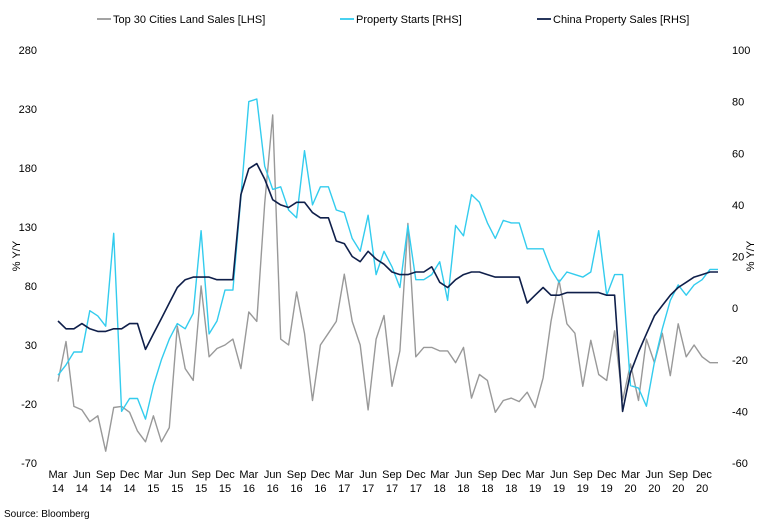 The height and width of the screenshot is (526, 770). Describe the element at coordinates (740, 412) in the screenshot. I see `y-right-tick-label: -40` at that location.